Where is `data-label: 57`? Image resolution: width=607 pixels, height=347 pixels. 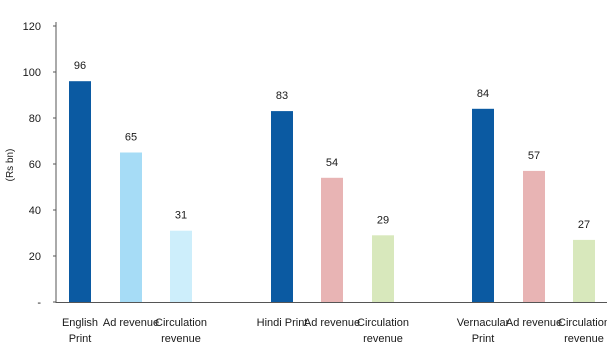
data-label: 57 is located at coordinates (534, 156).